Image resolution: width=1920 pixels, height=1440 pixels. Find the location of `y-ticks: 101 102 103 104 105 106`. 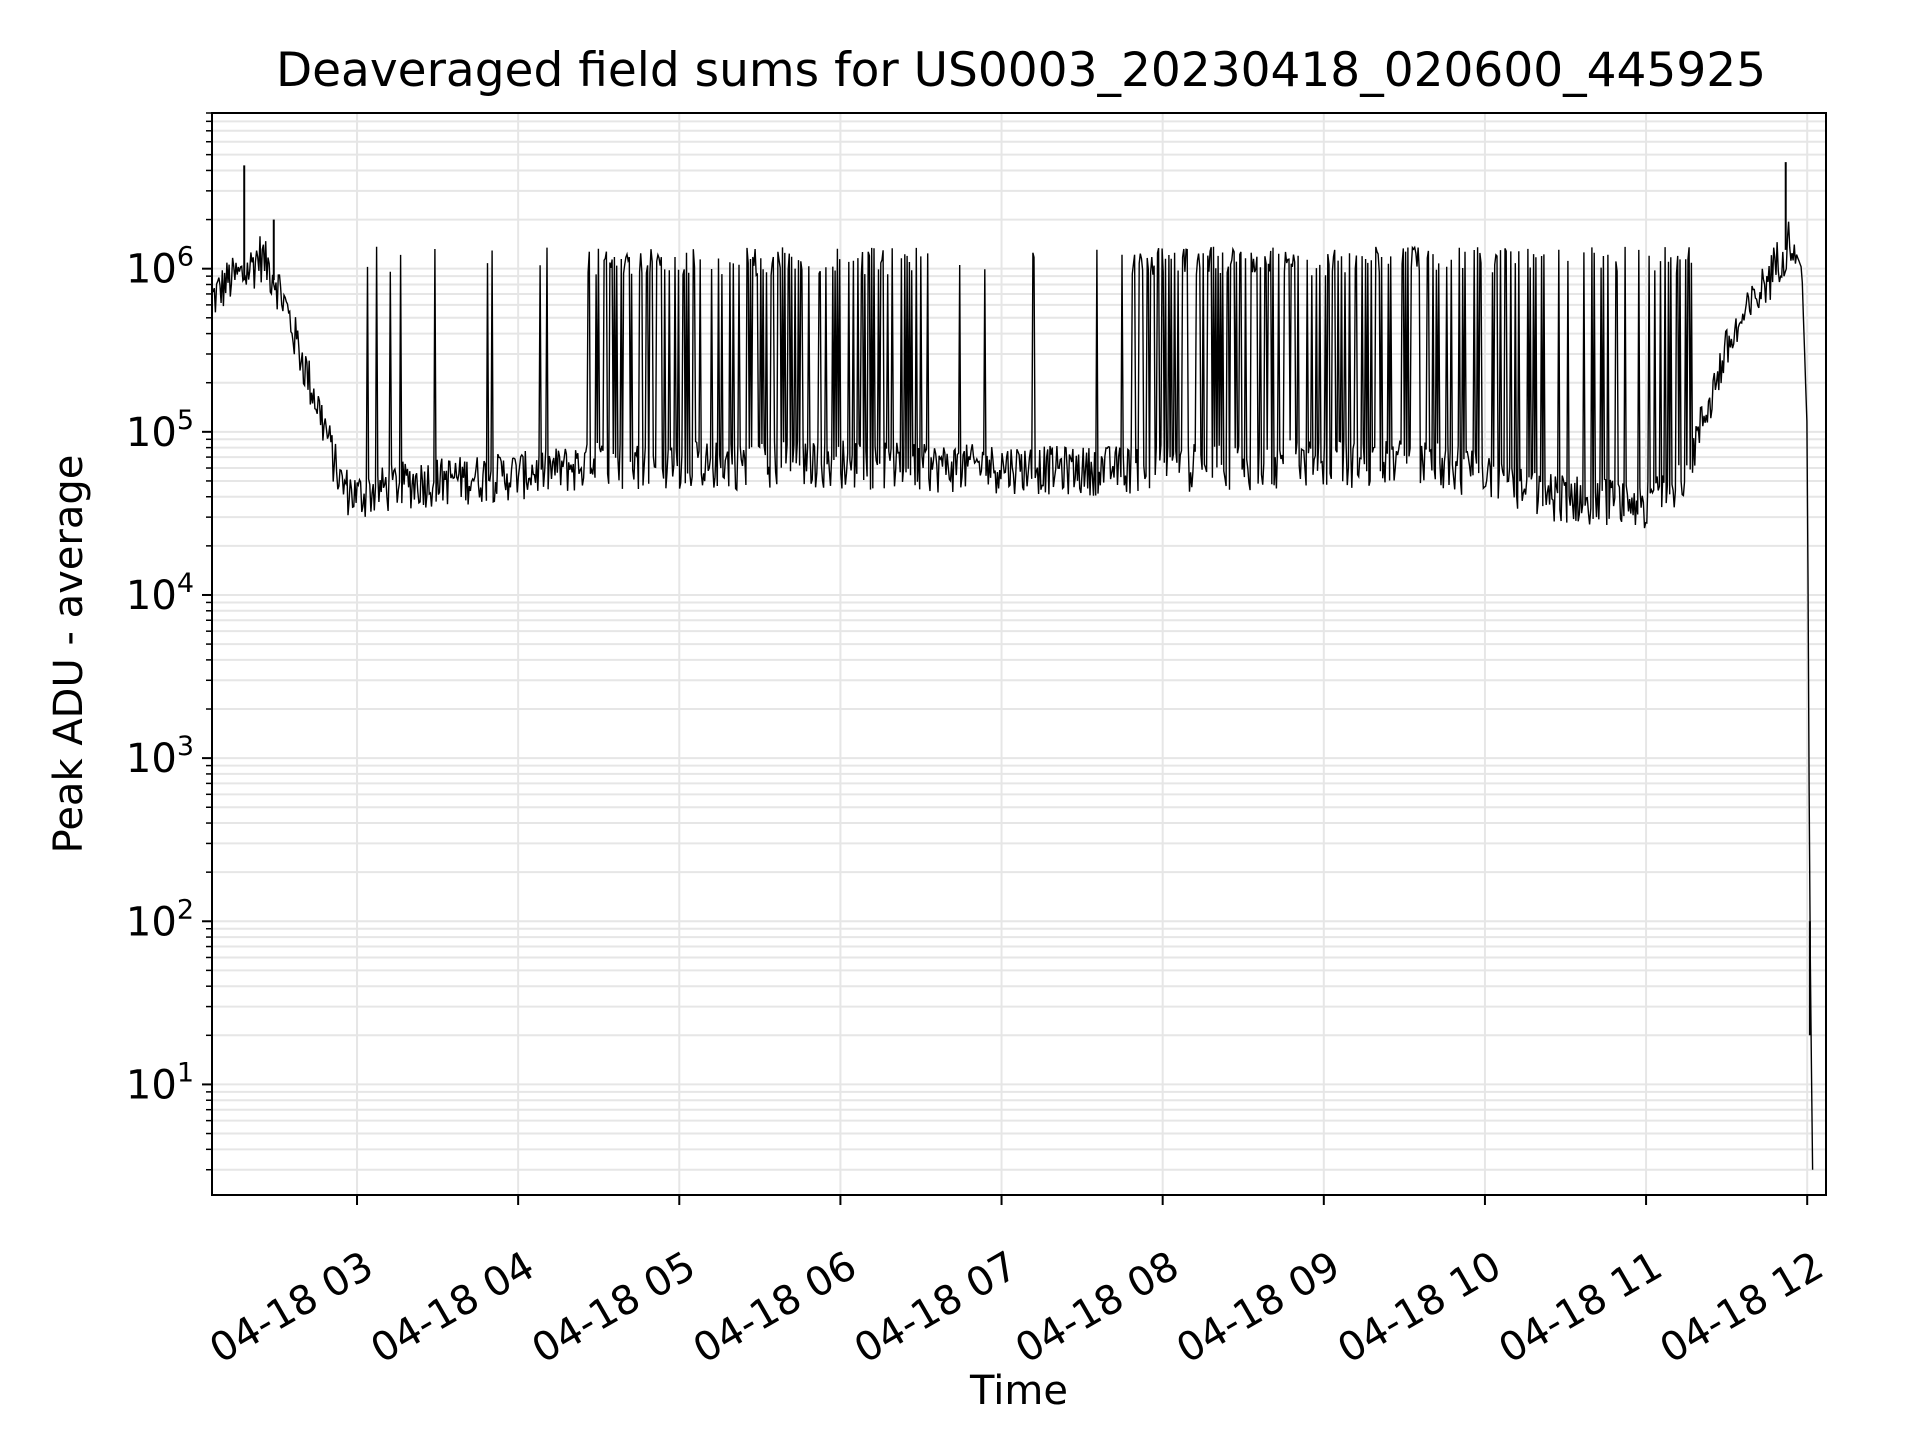

y-ticks: 101 102 103 104 105 106 is located at coordinates (169, 641).